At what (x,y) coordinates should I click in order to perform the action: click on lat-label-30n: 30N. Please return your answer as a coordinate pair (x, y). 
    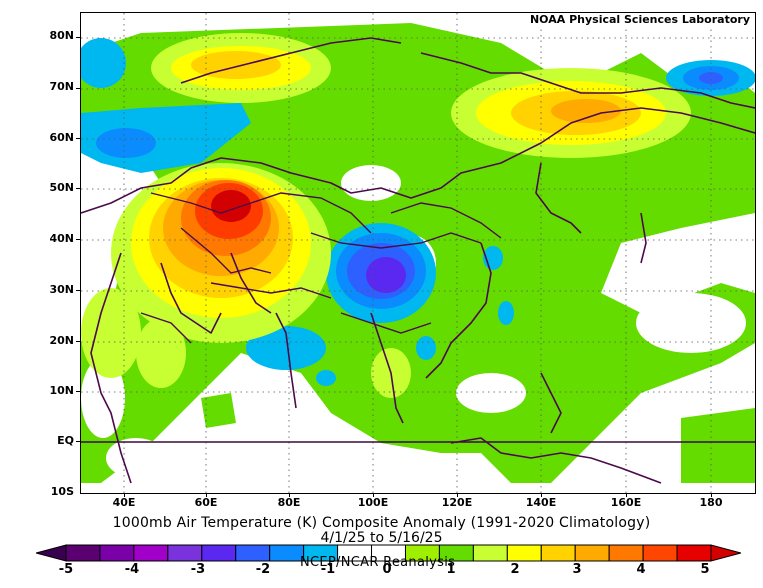
    Looking at the image, I should click on (61, 289).